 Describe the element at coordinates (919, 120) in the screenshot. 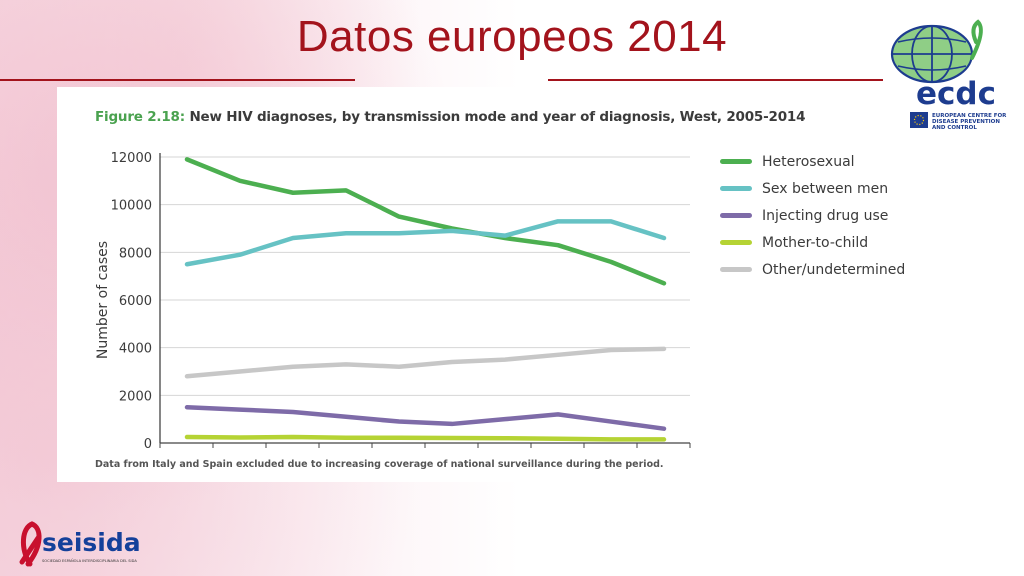

I see `eu-flag-icon` at that location.